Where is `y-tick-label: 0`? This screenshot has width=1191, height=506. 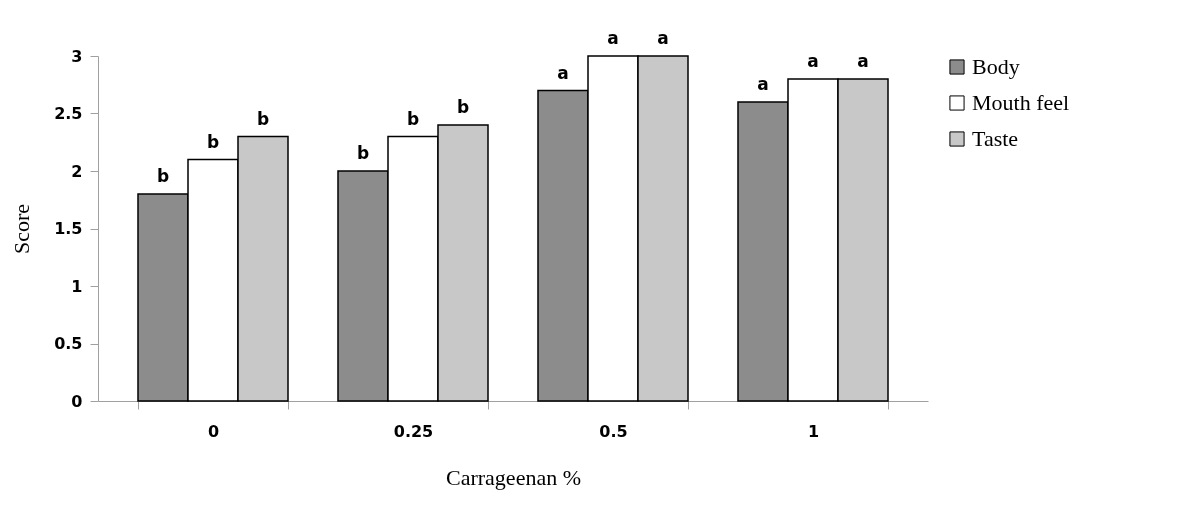
y-tick-label: 0 is located at coordinates (77, 401).